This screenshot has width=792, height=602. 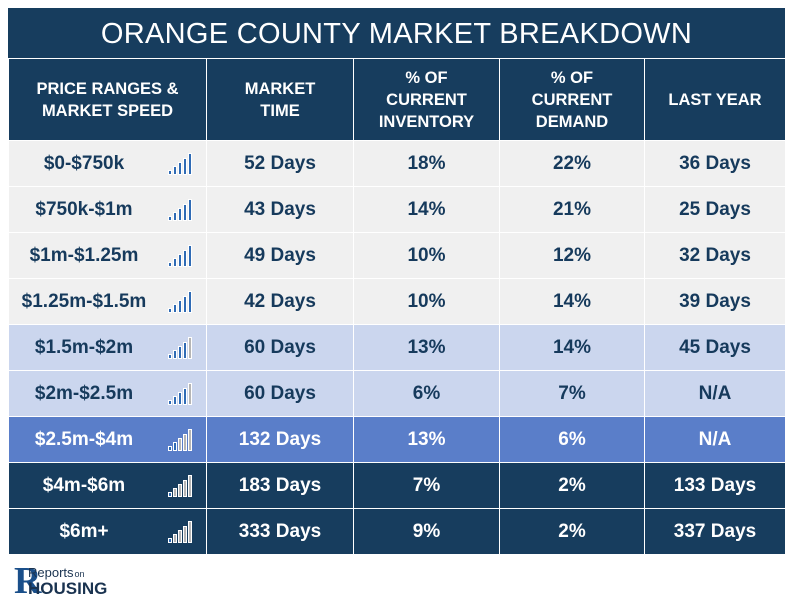 I want to click on price-range-cell: $2.5m-$4m, so click(x=107, y=439).